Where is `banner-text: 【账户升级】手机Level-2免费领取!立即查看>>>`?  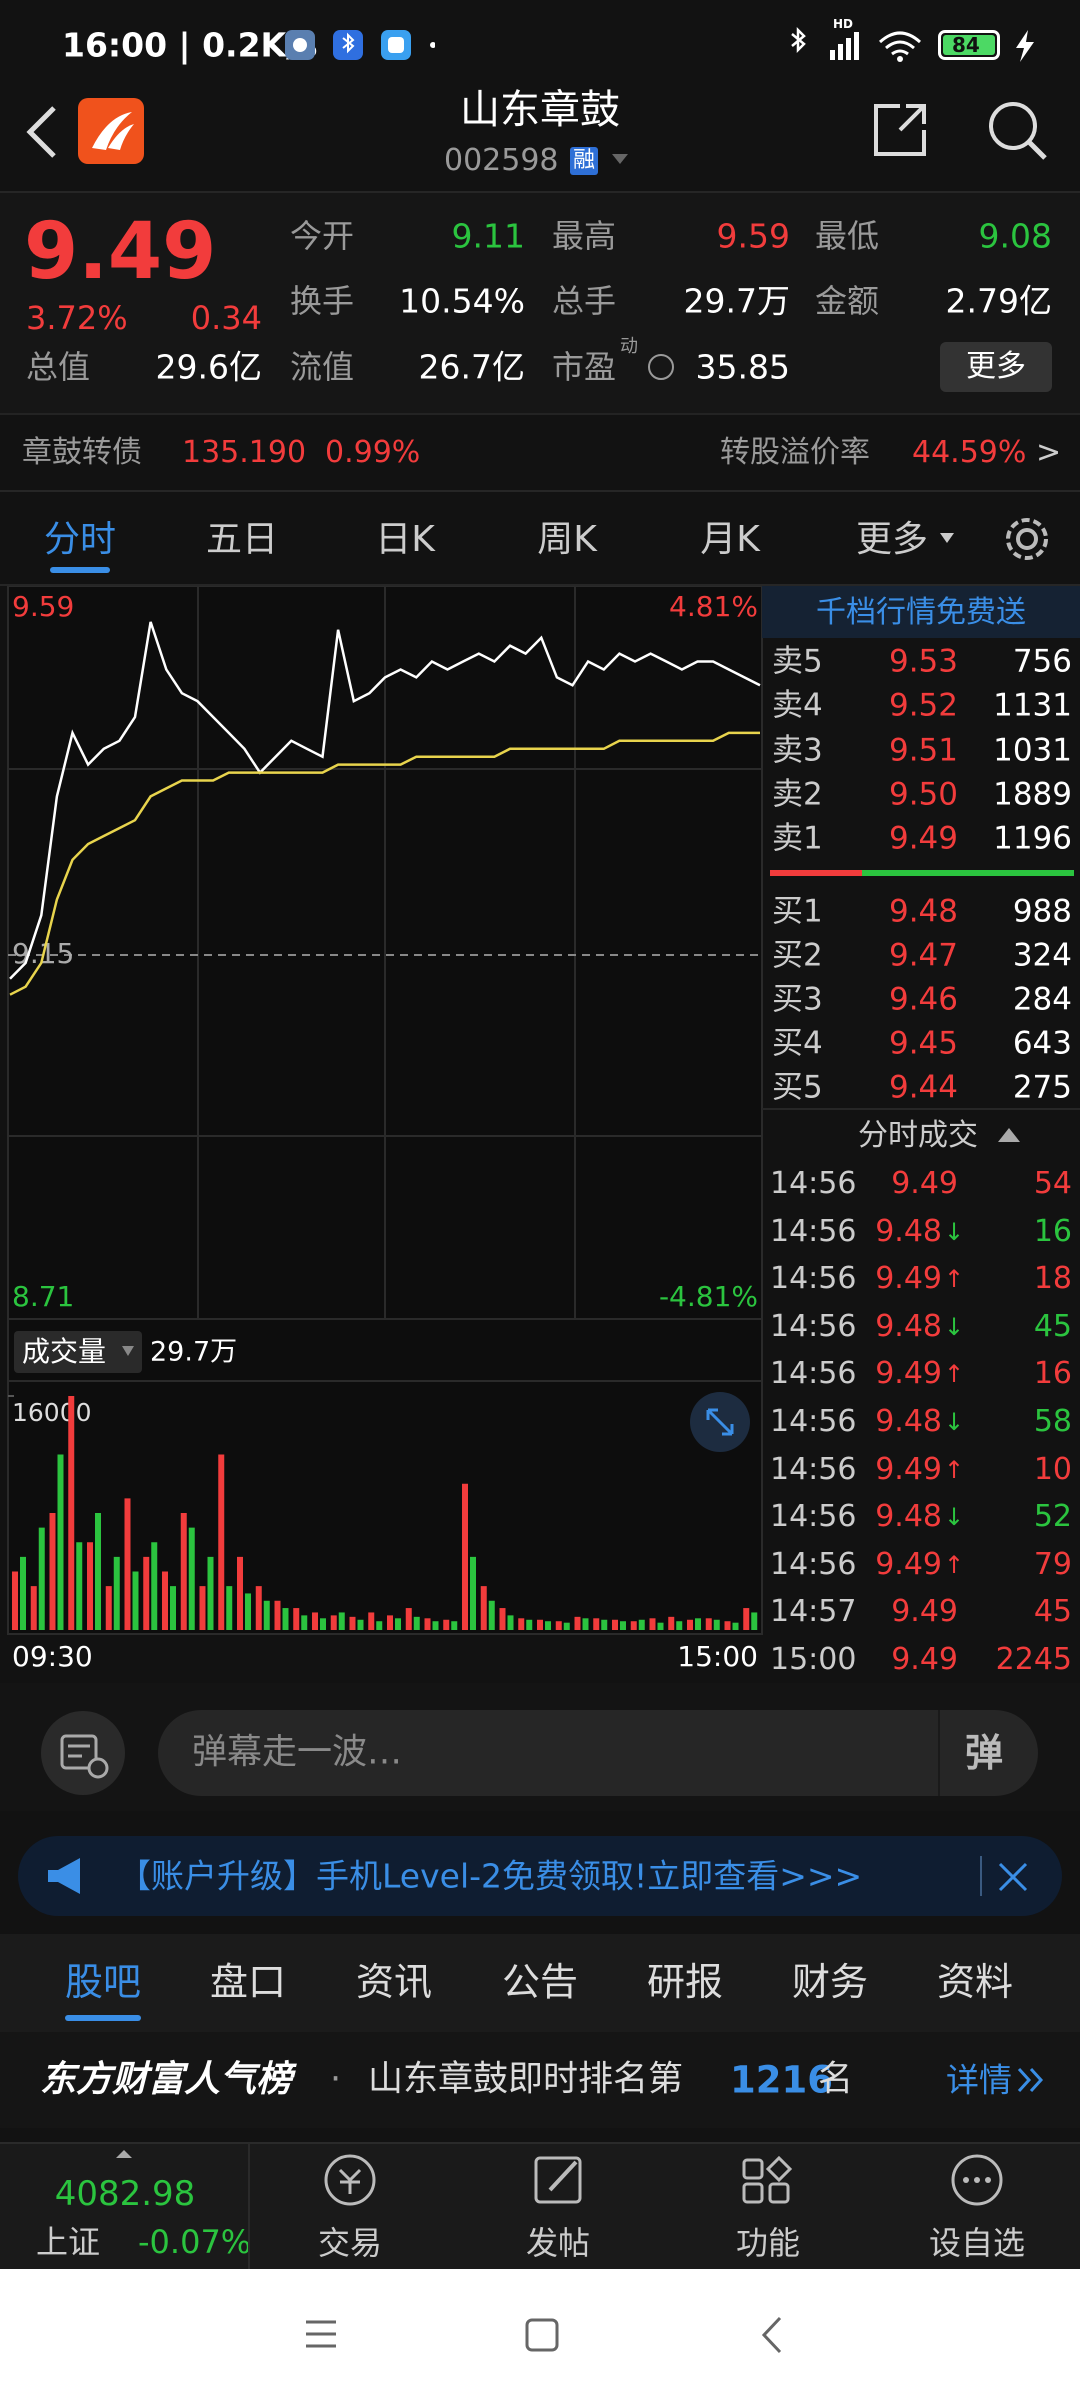
banner-text: 【账户升级】手机Level-2免费领取!立即查看>>> is located at coordinates (490, 1876).